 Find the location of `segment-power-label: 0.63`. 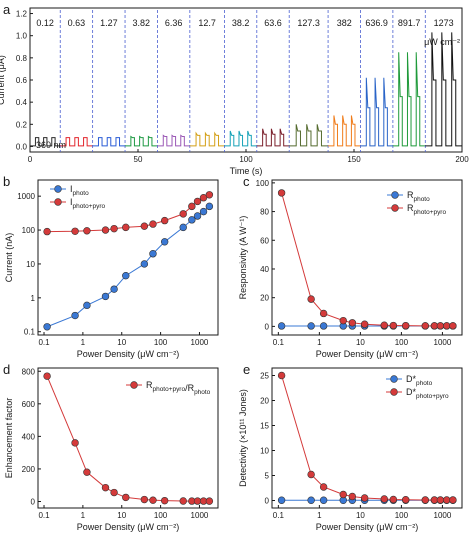

segment-power-label: 0.63 is located at coordinates (77, 23).